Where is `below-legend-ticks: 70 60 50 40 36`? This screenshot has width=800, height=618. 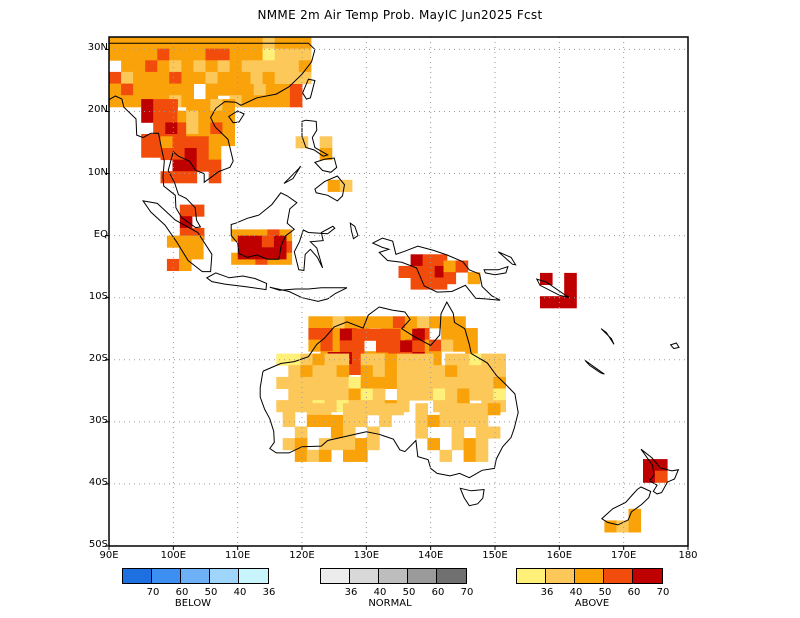
below-legend-ticks: 70 60 50 40 36 is located at coordinates (199, 593).